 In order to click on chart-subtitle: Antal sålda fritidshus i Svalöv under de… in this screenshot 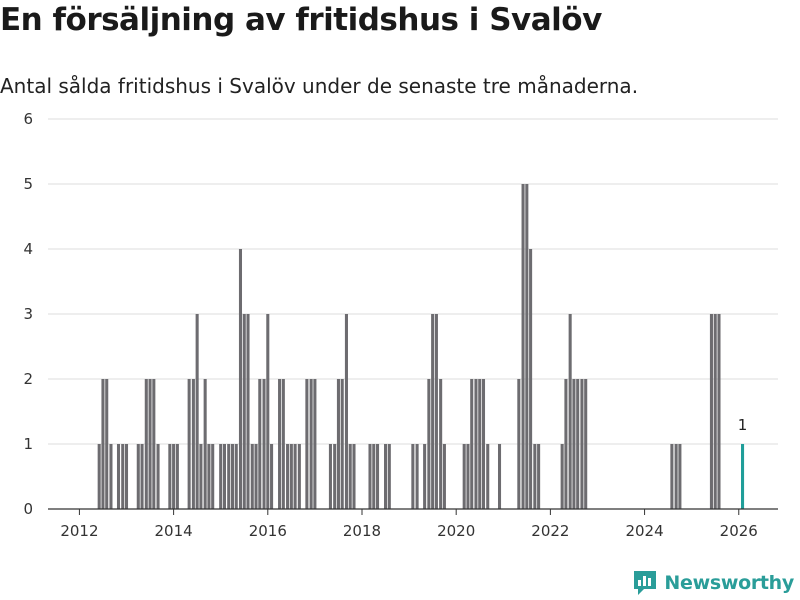, I will do `click(319, 86)`.